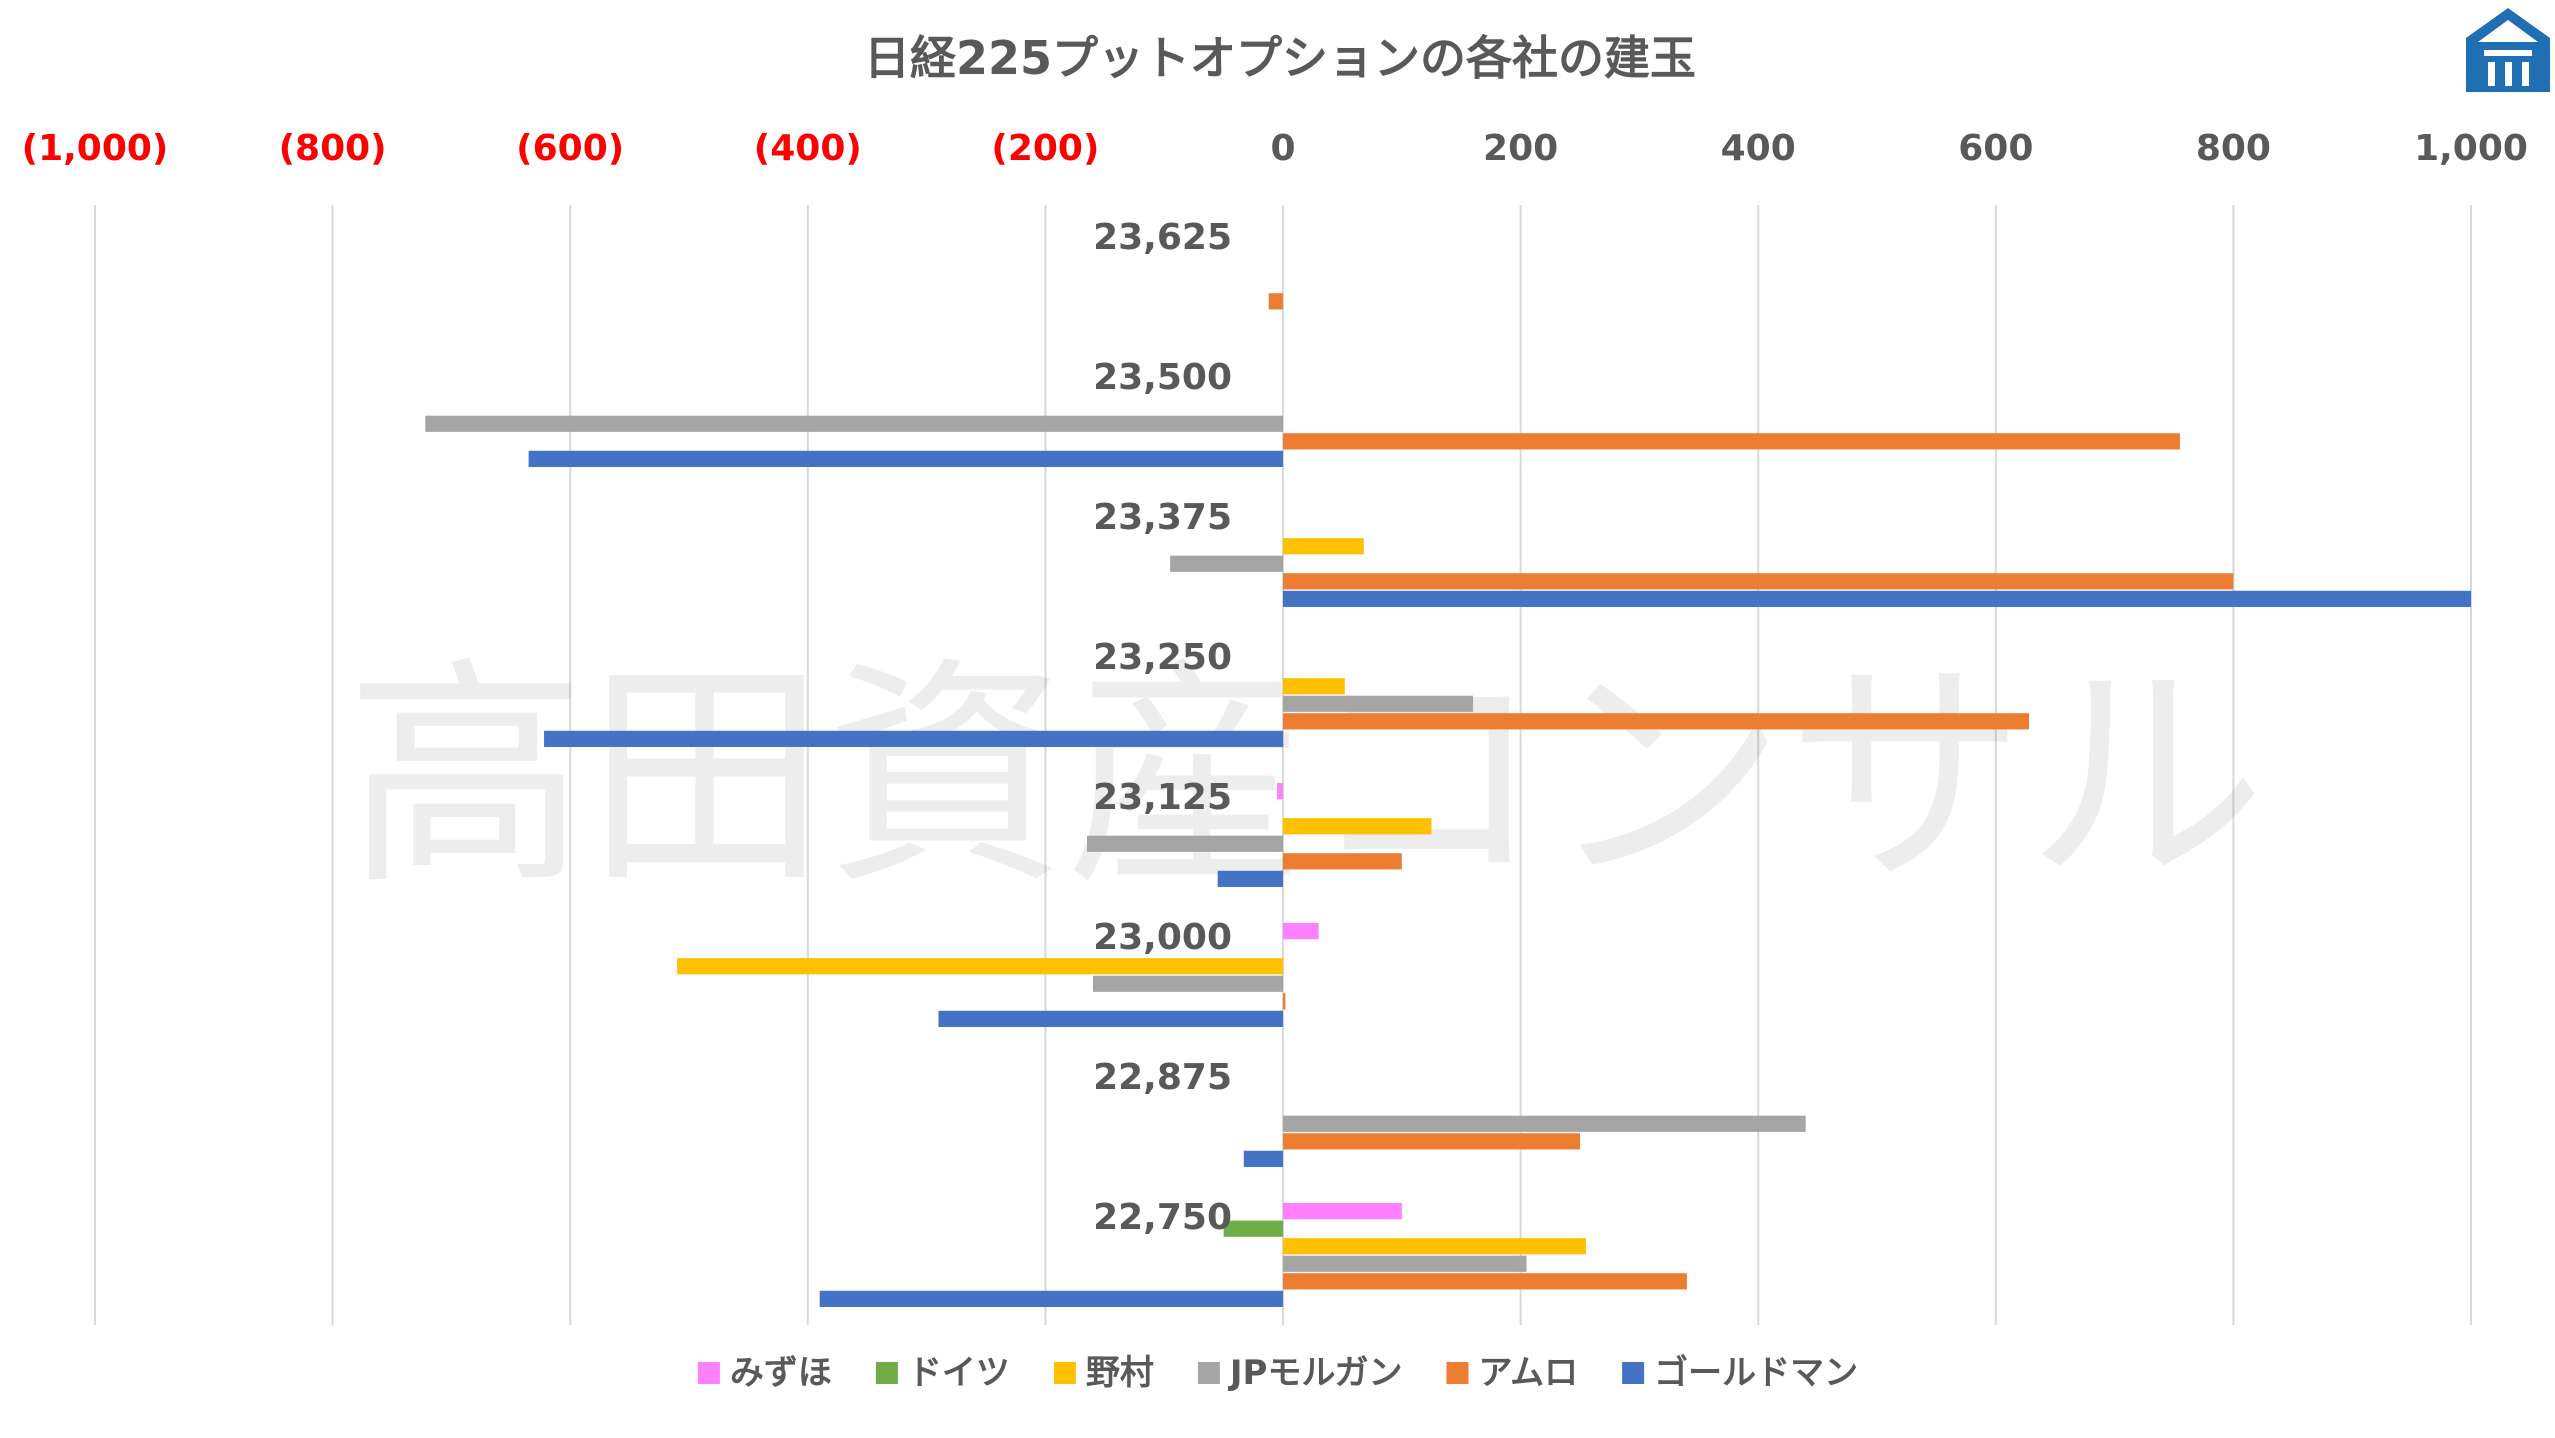 The width and height of the screenshot is (2555, 1438). I want to click on category-label: 23,375, so click(1162, 517).